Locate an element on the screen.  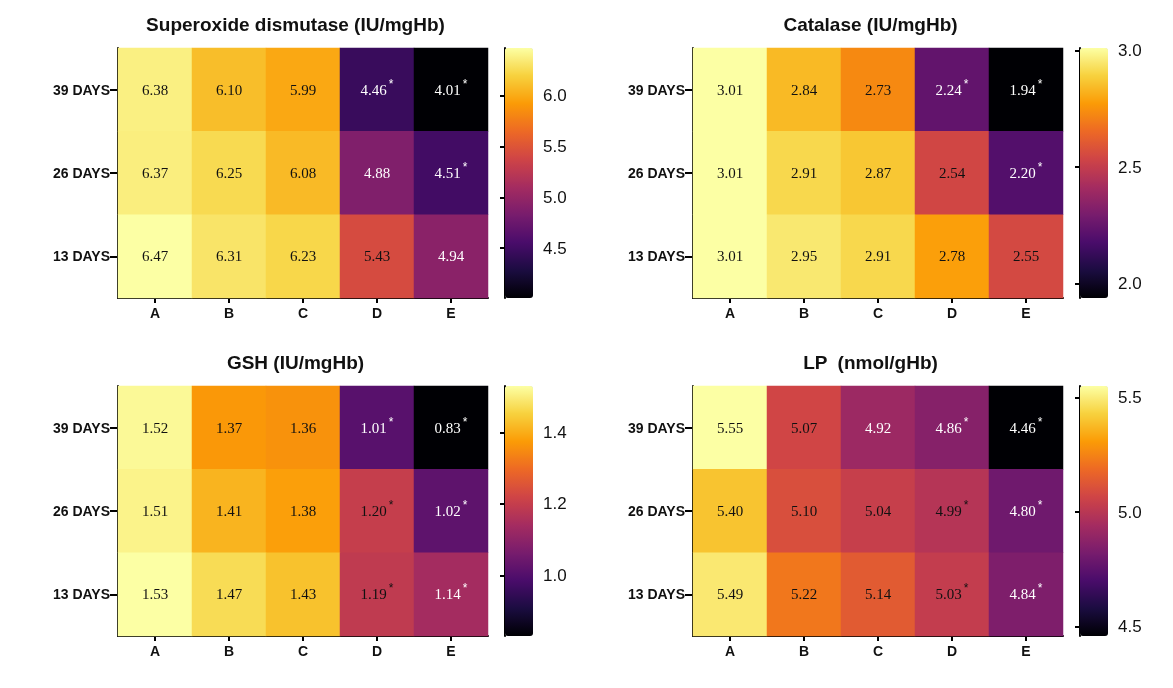
data-label: 5.10 is located at coordinates (804, 511).